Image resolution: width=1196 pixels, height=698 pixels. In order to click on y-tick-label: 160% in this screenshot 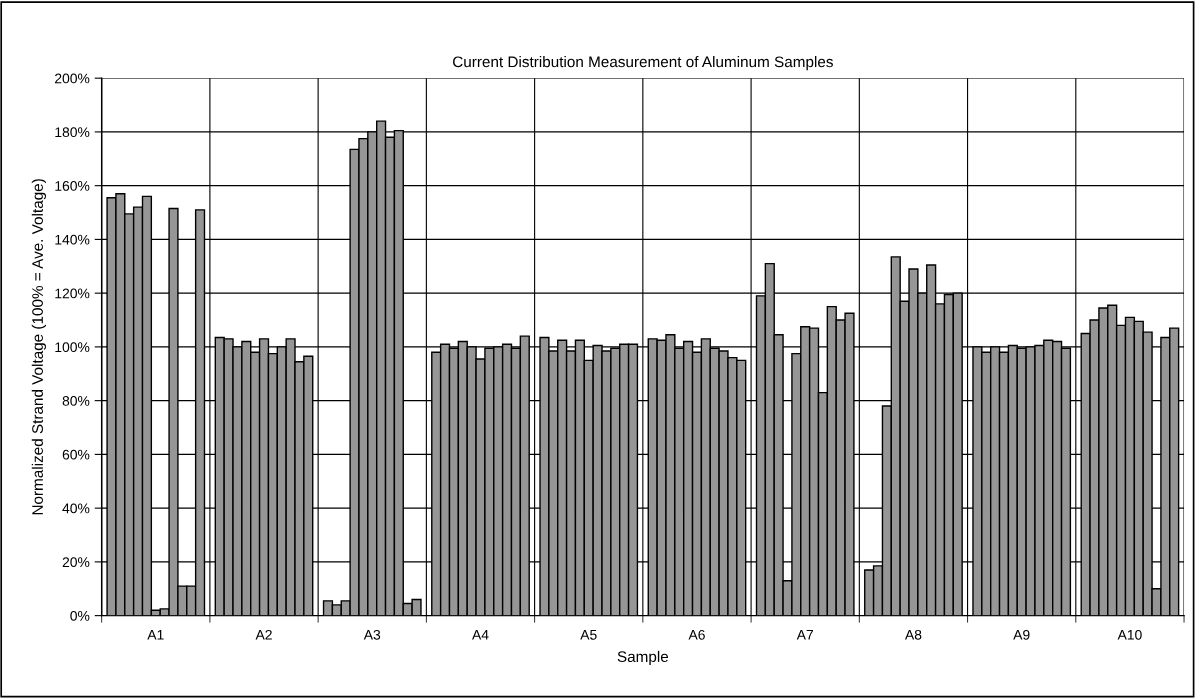, I will do `click(72, 186)`.